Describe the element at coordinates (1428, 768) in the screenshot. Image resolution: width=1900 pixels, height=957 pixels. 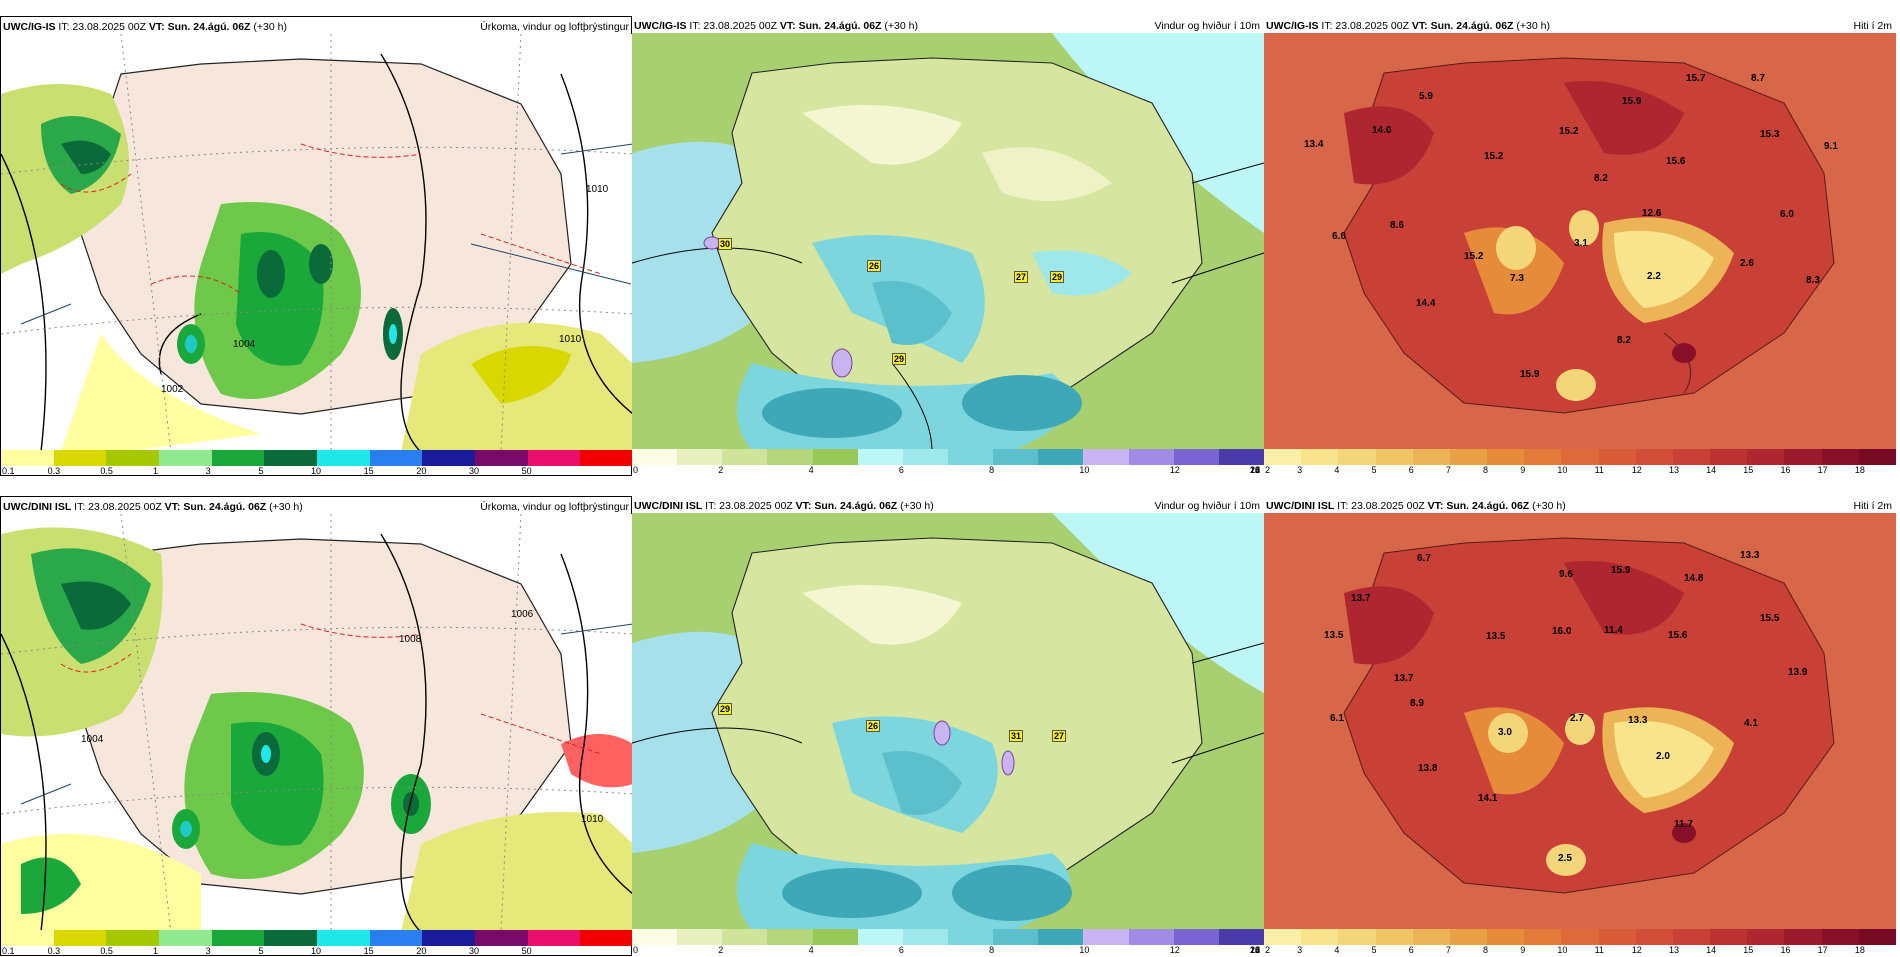
I see `temp-value: 13.8` at that location.